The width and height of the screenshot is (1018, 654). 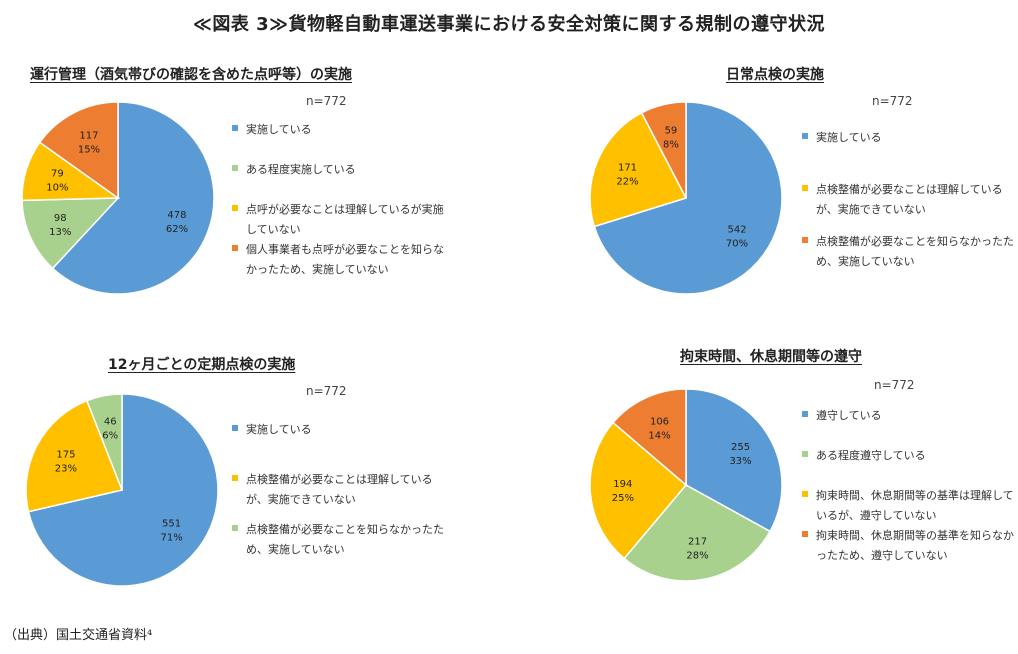 I want to click on slice-value-label: 542, so click(x=736, y=230).